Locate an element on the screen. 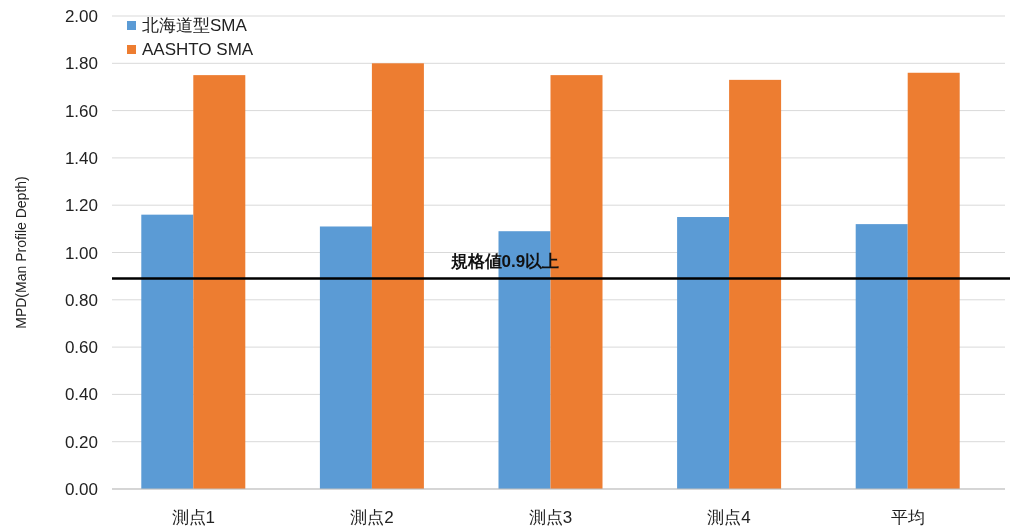  x-tick-label: 測点2 is located at coordinates (372, 517).